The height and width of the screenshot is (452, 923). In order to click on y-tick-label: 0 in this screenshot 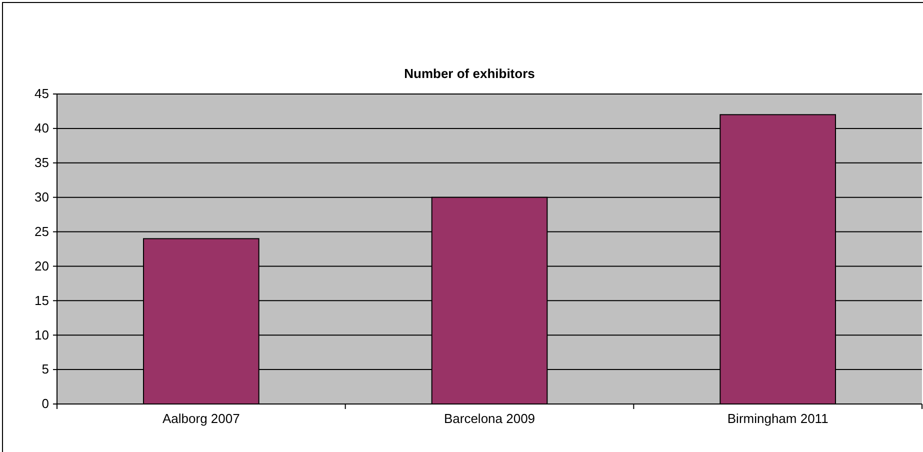, I will do `click(45, 404)`.